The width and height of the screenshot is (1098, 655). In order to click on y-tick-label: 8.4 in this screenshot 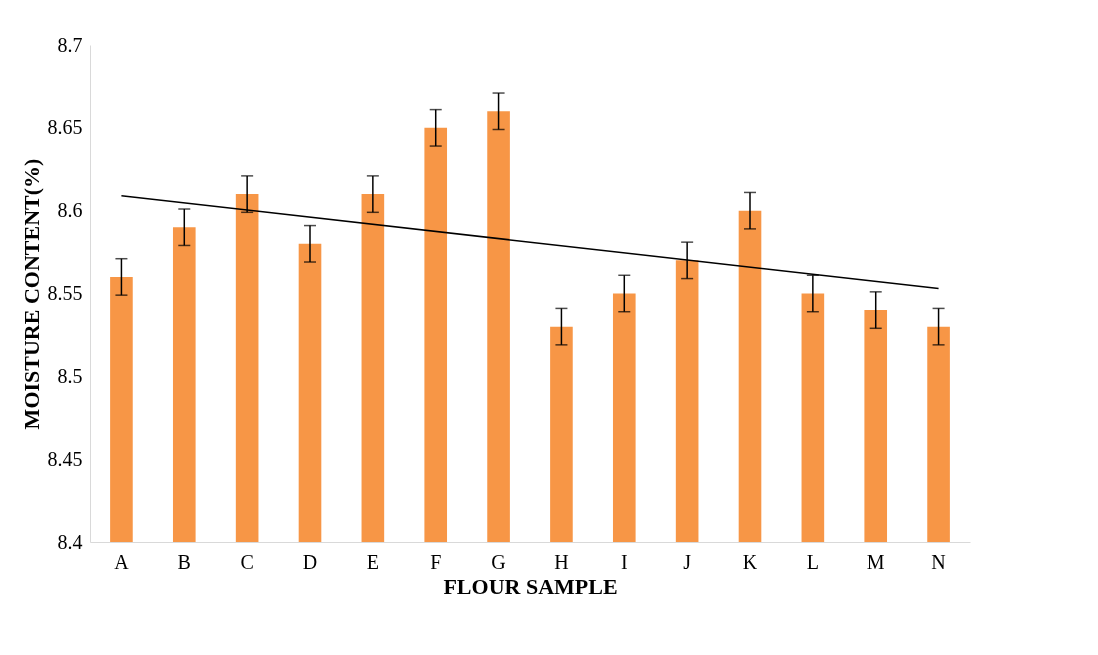, I will do `click(70, 541)`.